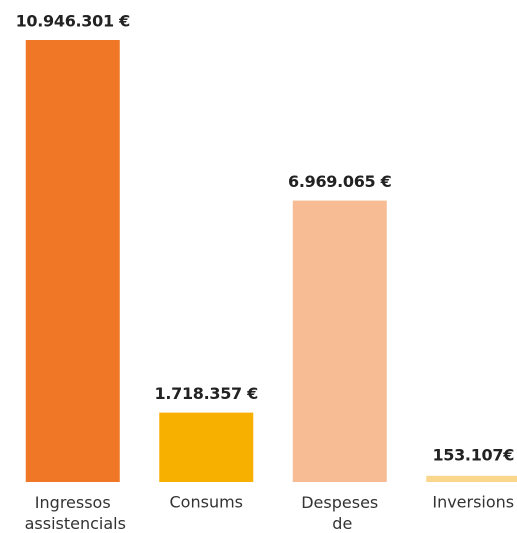 The height and width of the screenshot is (533, 517). What do you see at coordinates (473, 502) in the screenshot?
I see `category-label: Inversions` at bounding box center [473, 502].